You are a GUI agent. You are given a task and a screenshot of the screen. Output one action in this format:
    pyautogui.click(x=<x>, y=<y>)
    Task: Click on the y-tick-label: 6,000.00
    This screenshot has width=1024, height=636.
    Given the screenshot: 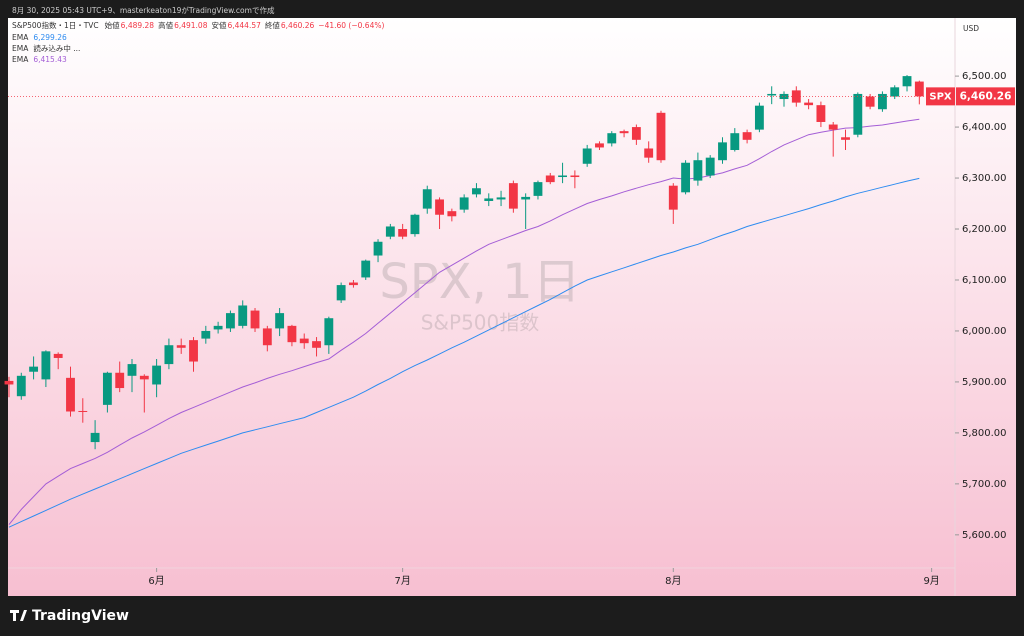 What is the action you would take?
    pyautogui.click(x=984, y=331)
    